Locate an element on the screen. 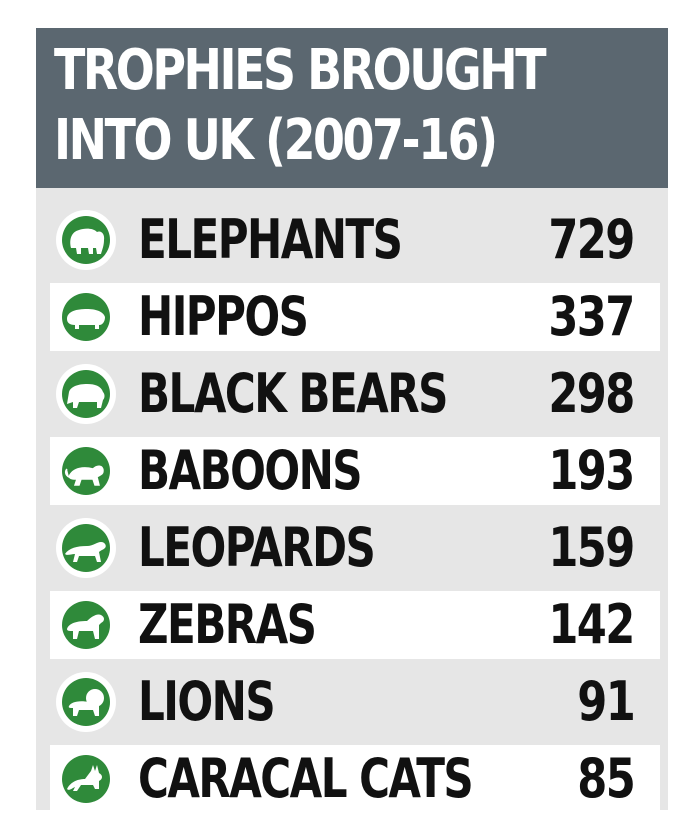  table-row: LIONS 91 is located at coordinates (355, 702).